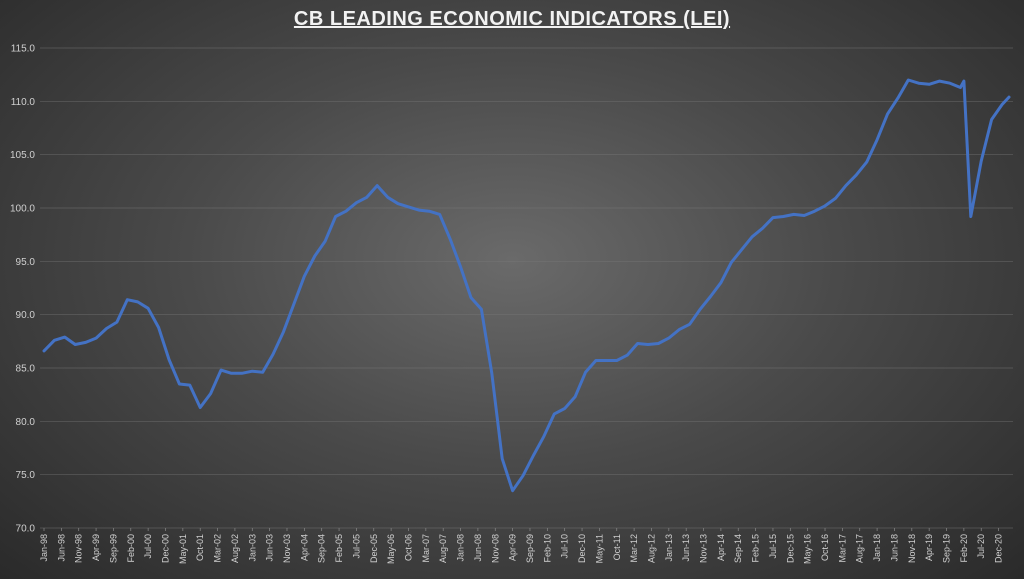  What do you see at coordinates (235, 548) in the screenshot?
I see `x-tick-label: Aug-02` at bounding box center [235, 548].